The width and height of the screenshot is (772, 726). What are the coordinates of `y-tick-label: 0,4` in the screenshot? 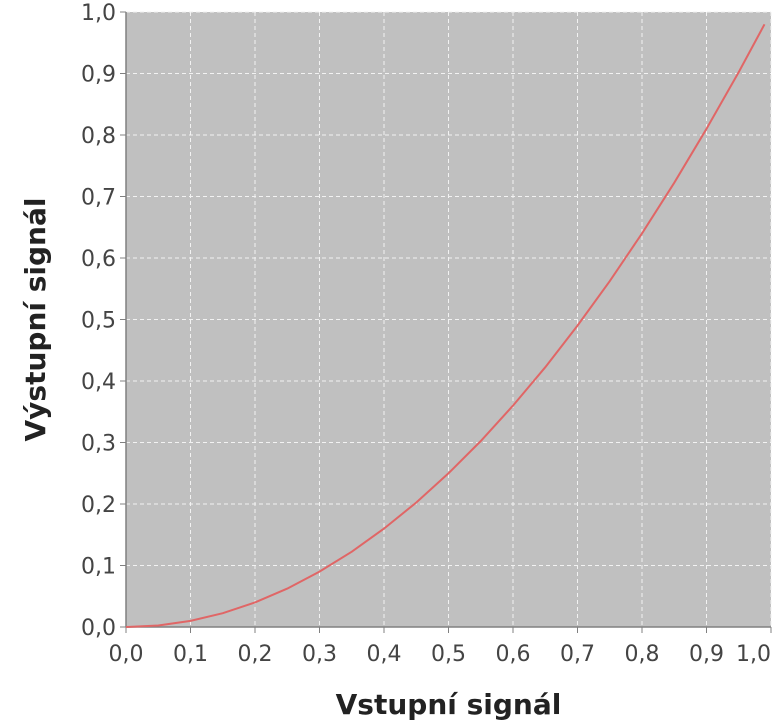 It's located at (98, 382).